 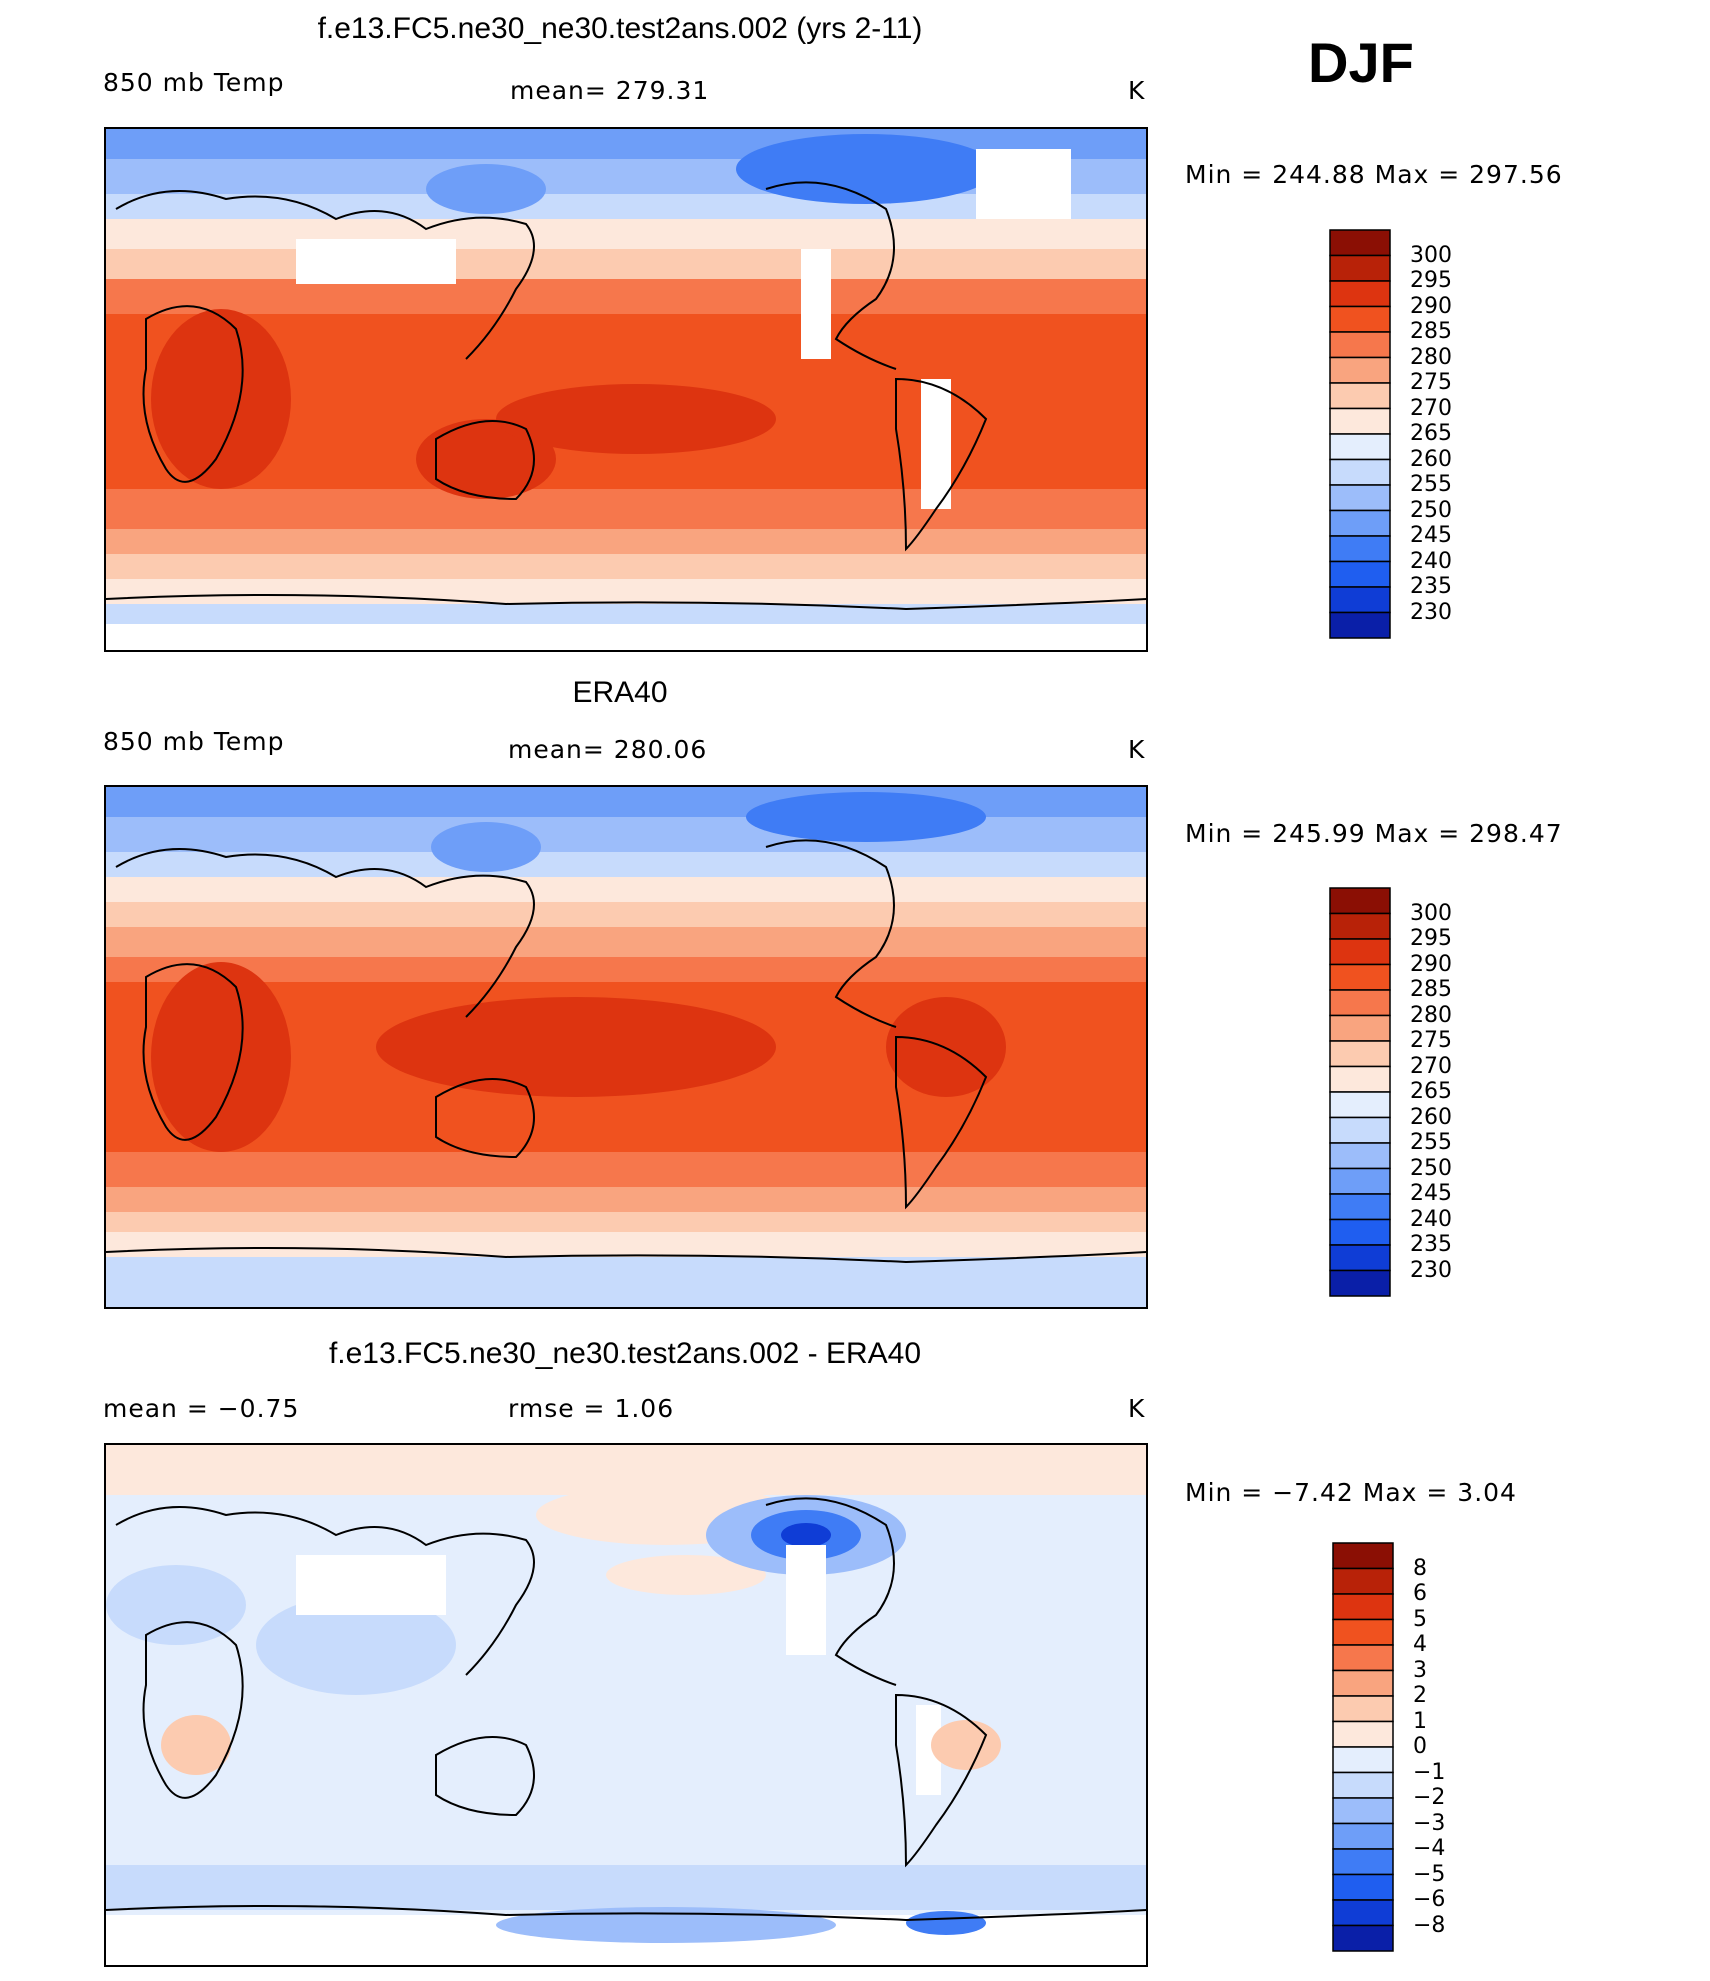 What do you see at coordinates (1374, 833) in the screenshot?
I see `panel-2-minmax: Min = 245.99 Max = 298.47` at bounding box center [1374, 833].